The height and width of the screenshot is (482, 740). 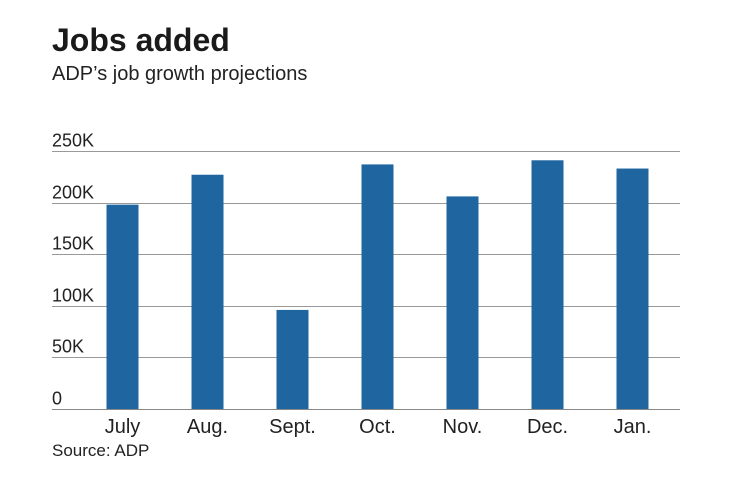 What do you see at coordinates (73, 193) in the screenshot?
I see `y-tick-label: 200K` at bounding box center [73, 193].